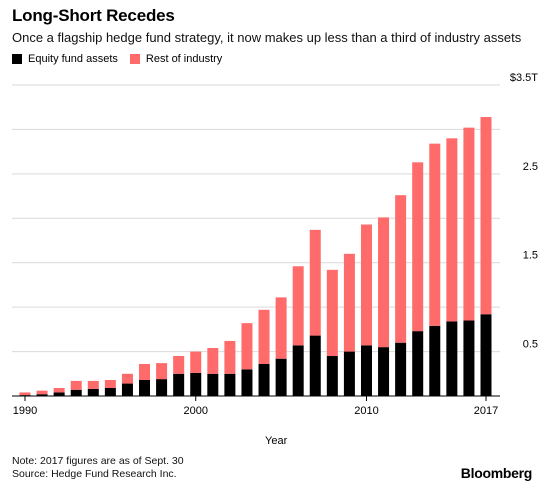  I want to click on bar-rest-1990, so click(25, 394).